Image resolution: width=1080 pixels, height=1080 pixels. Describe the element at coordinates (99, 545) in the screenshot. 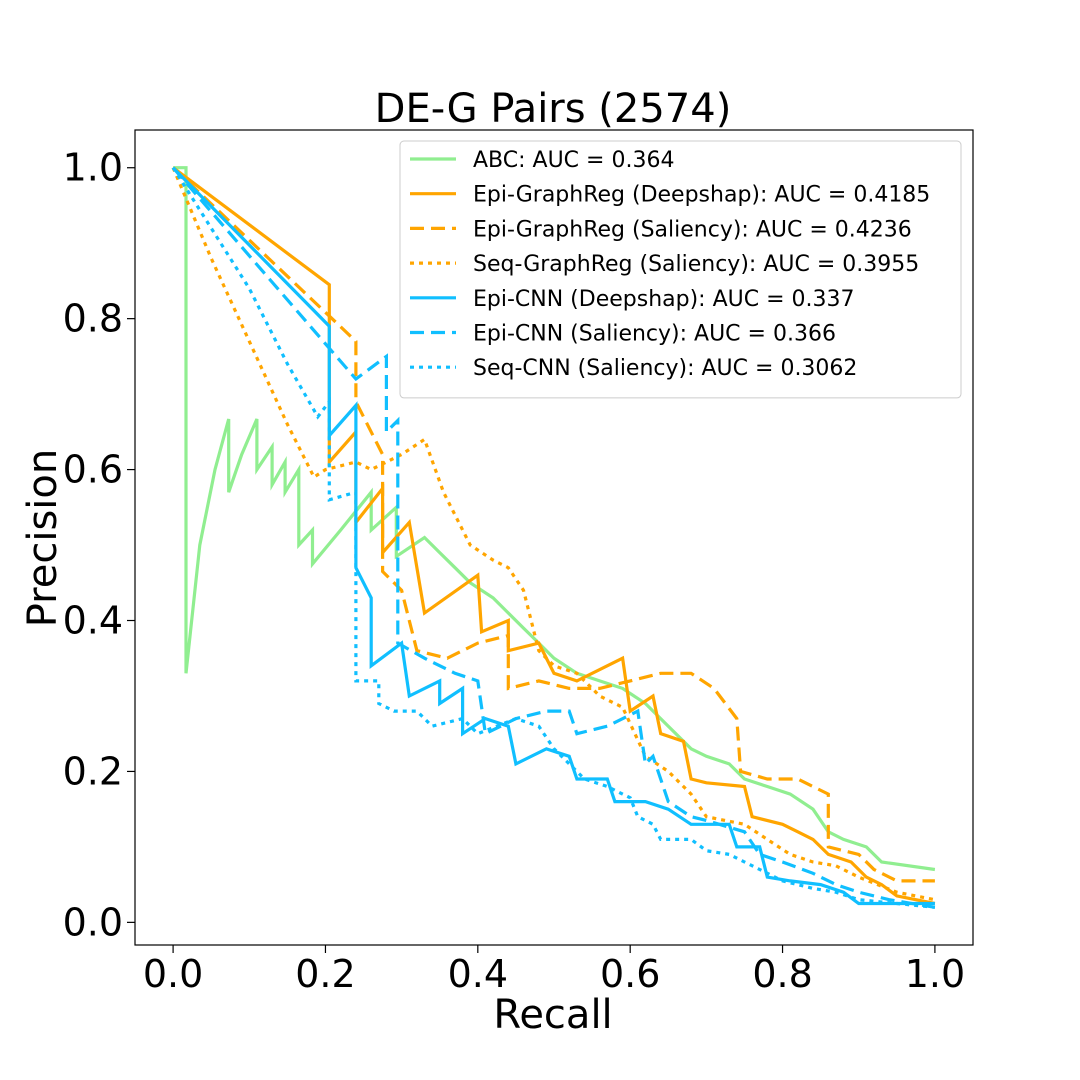

I see `y-axis: 0.0 0.2 0.4 0.6 0.8 1.0` at that location.